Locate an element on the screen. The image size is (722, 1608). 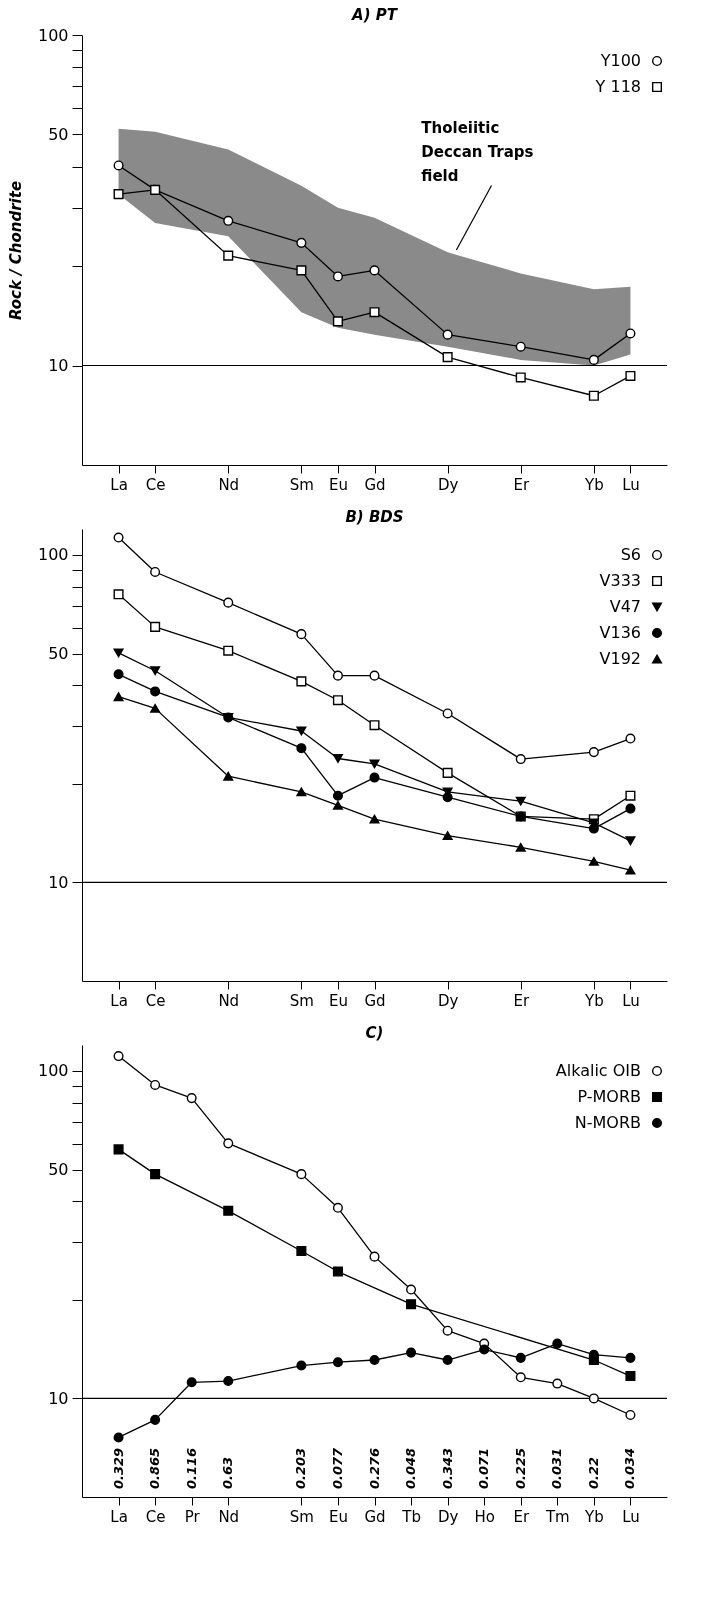
annotation: 0.329 is located at coordinates (118, 1468).